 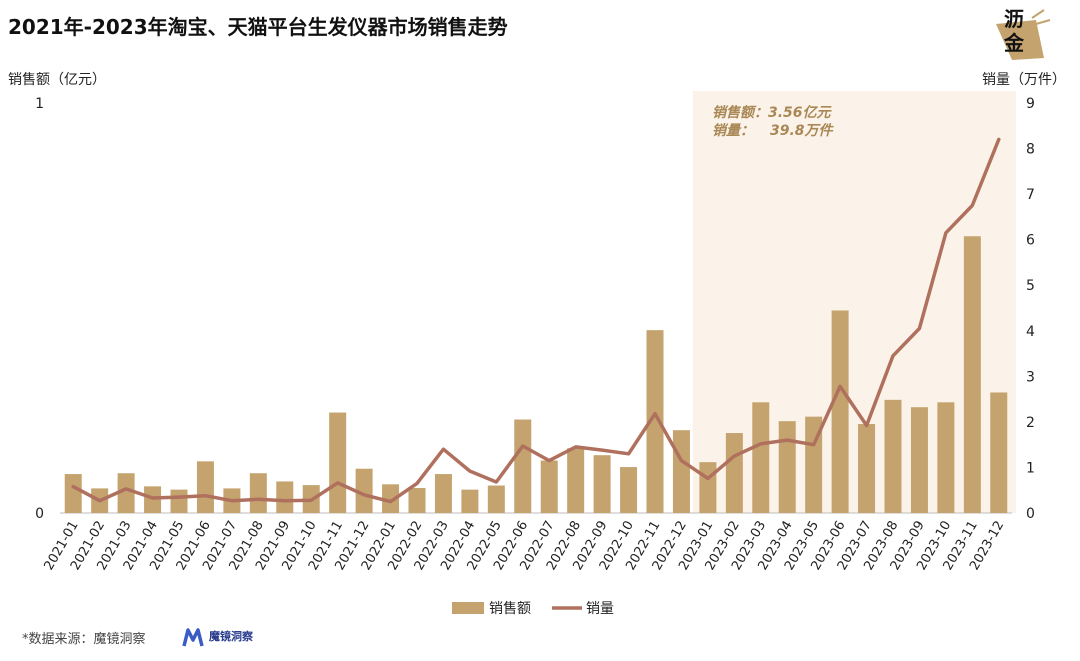 I want to click on logo-shape, so click(x=1020, y=40).